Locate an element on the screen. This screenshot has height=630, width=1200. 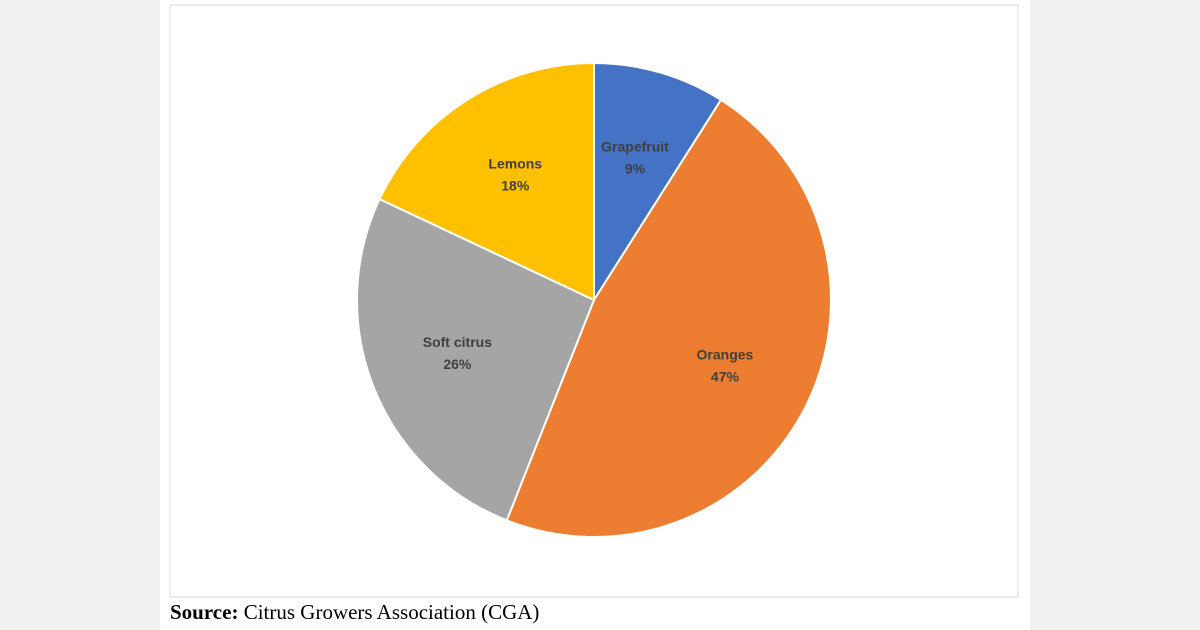
slice-value-label: 9% is located at coordinates (635, 169).